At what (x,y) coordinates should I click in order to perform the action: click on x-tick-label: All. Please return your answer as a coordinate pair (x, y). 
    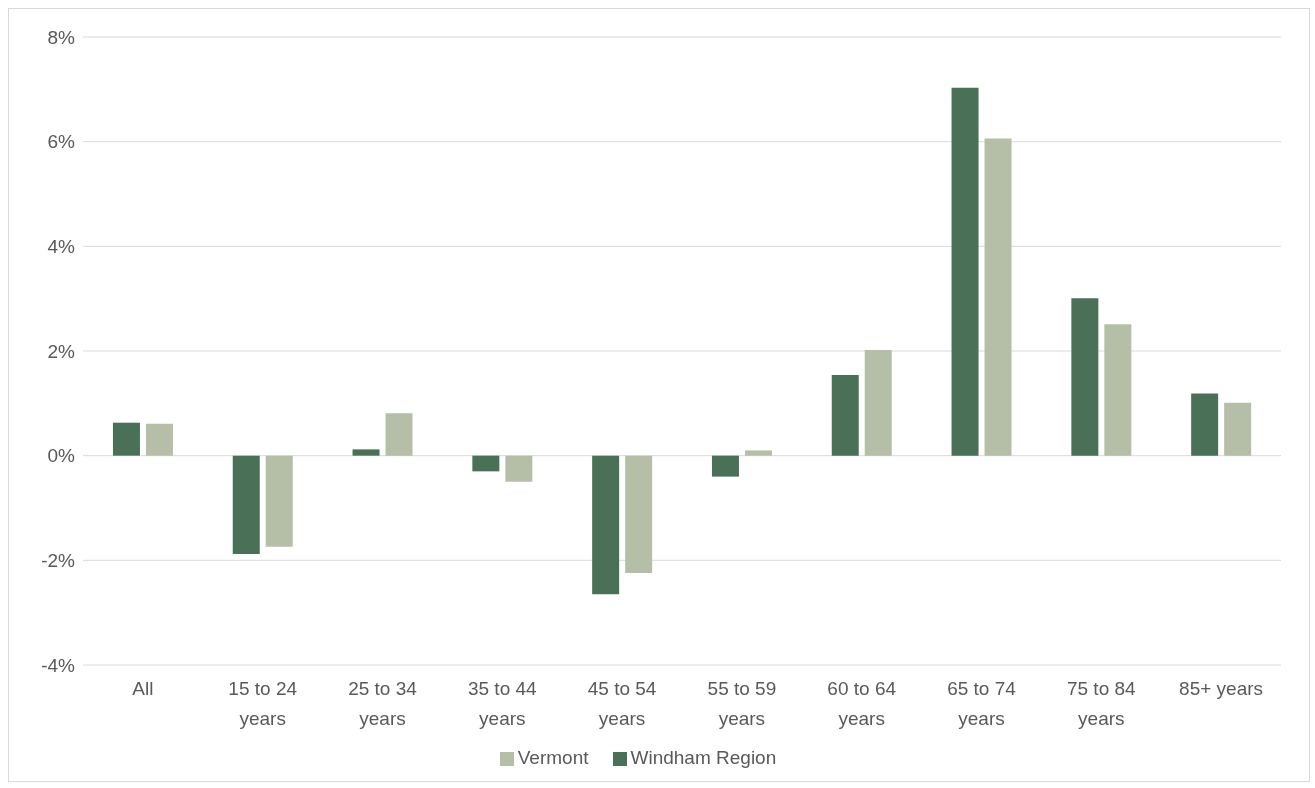
    Looking at the image, I should click on (143, 688).